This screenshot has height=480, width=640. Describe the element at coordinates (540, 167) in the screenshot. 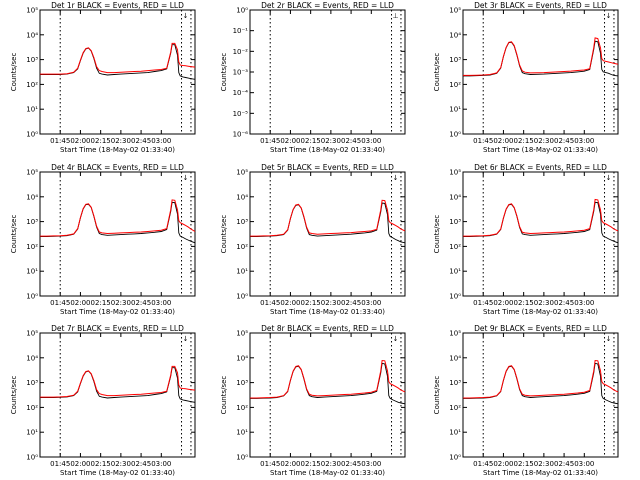

I see `panel-title: Det 6r BLACK = Events, RED = LLD` at that location.